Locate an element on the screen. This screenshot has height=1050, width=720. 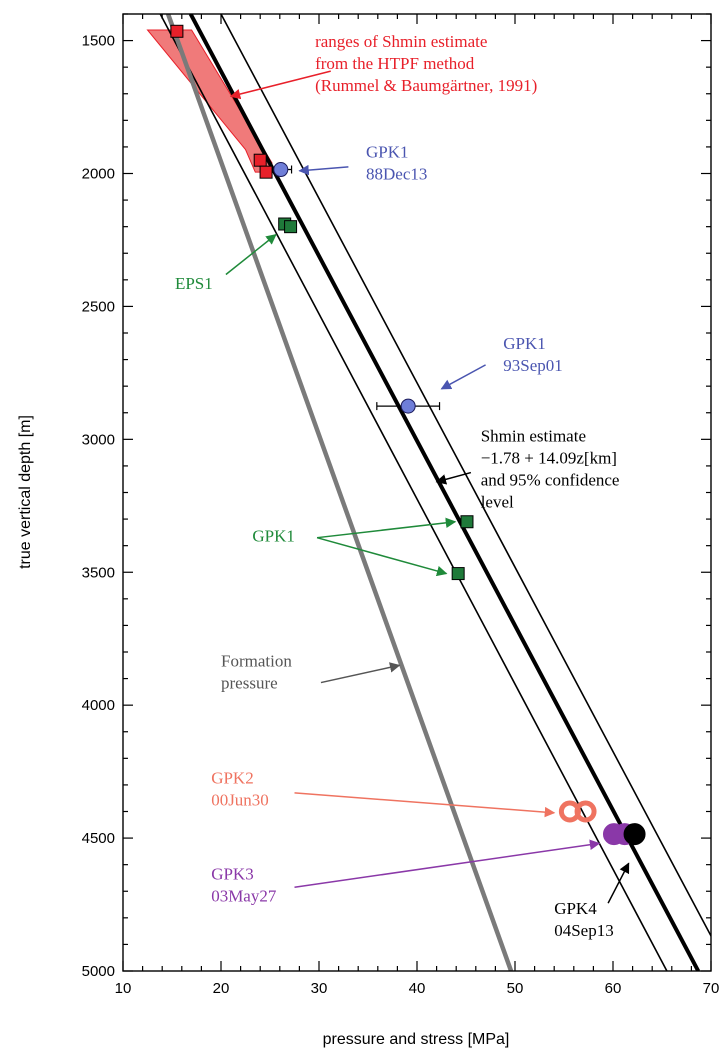
y-tick-label: 1500 is located at coordinates (98, 41).